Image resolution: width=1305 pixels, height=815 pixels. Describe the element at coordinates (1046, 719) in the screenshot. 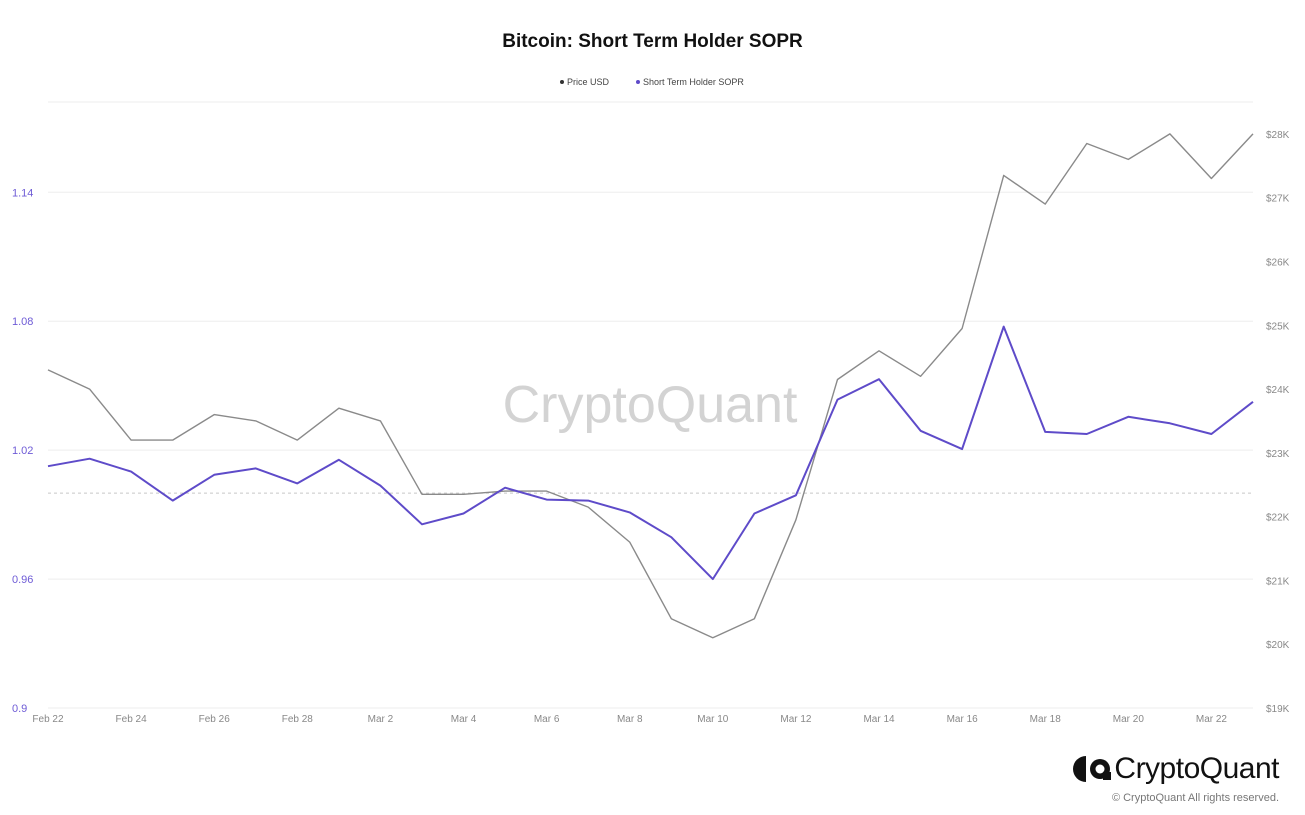

I see `x-tick-label: Mar 18` at that location.